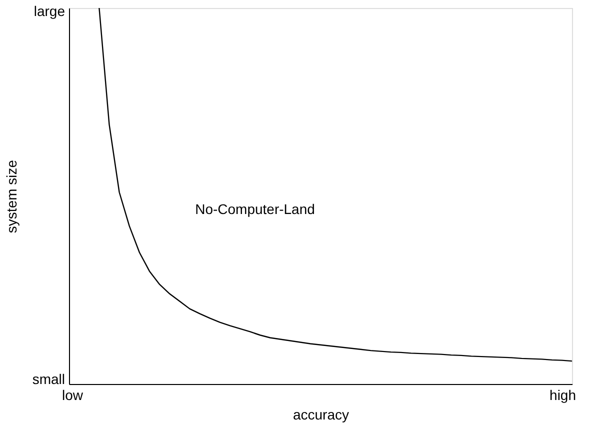 The width and height of the screenshot is (614, 433). Describe the element at coordinates (255, 209) in the screenshot. I see `annotation: No-Computer-Land` at that location.